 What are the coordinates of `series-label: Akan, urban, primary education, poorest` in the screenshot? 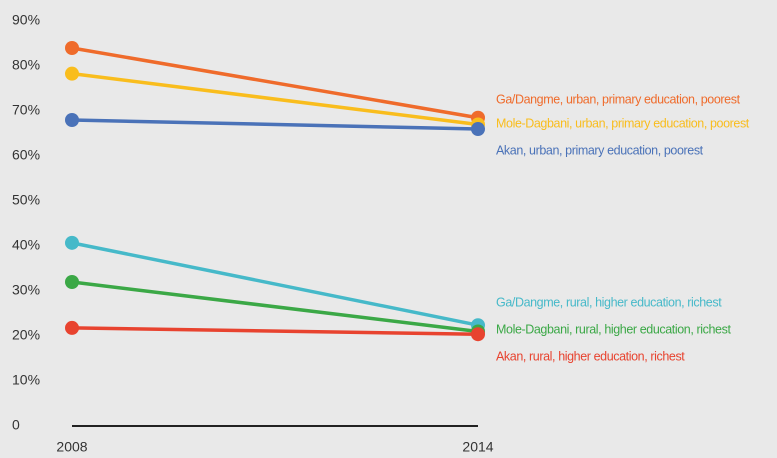 It's located at (600, 150).